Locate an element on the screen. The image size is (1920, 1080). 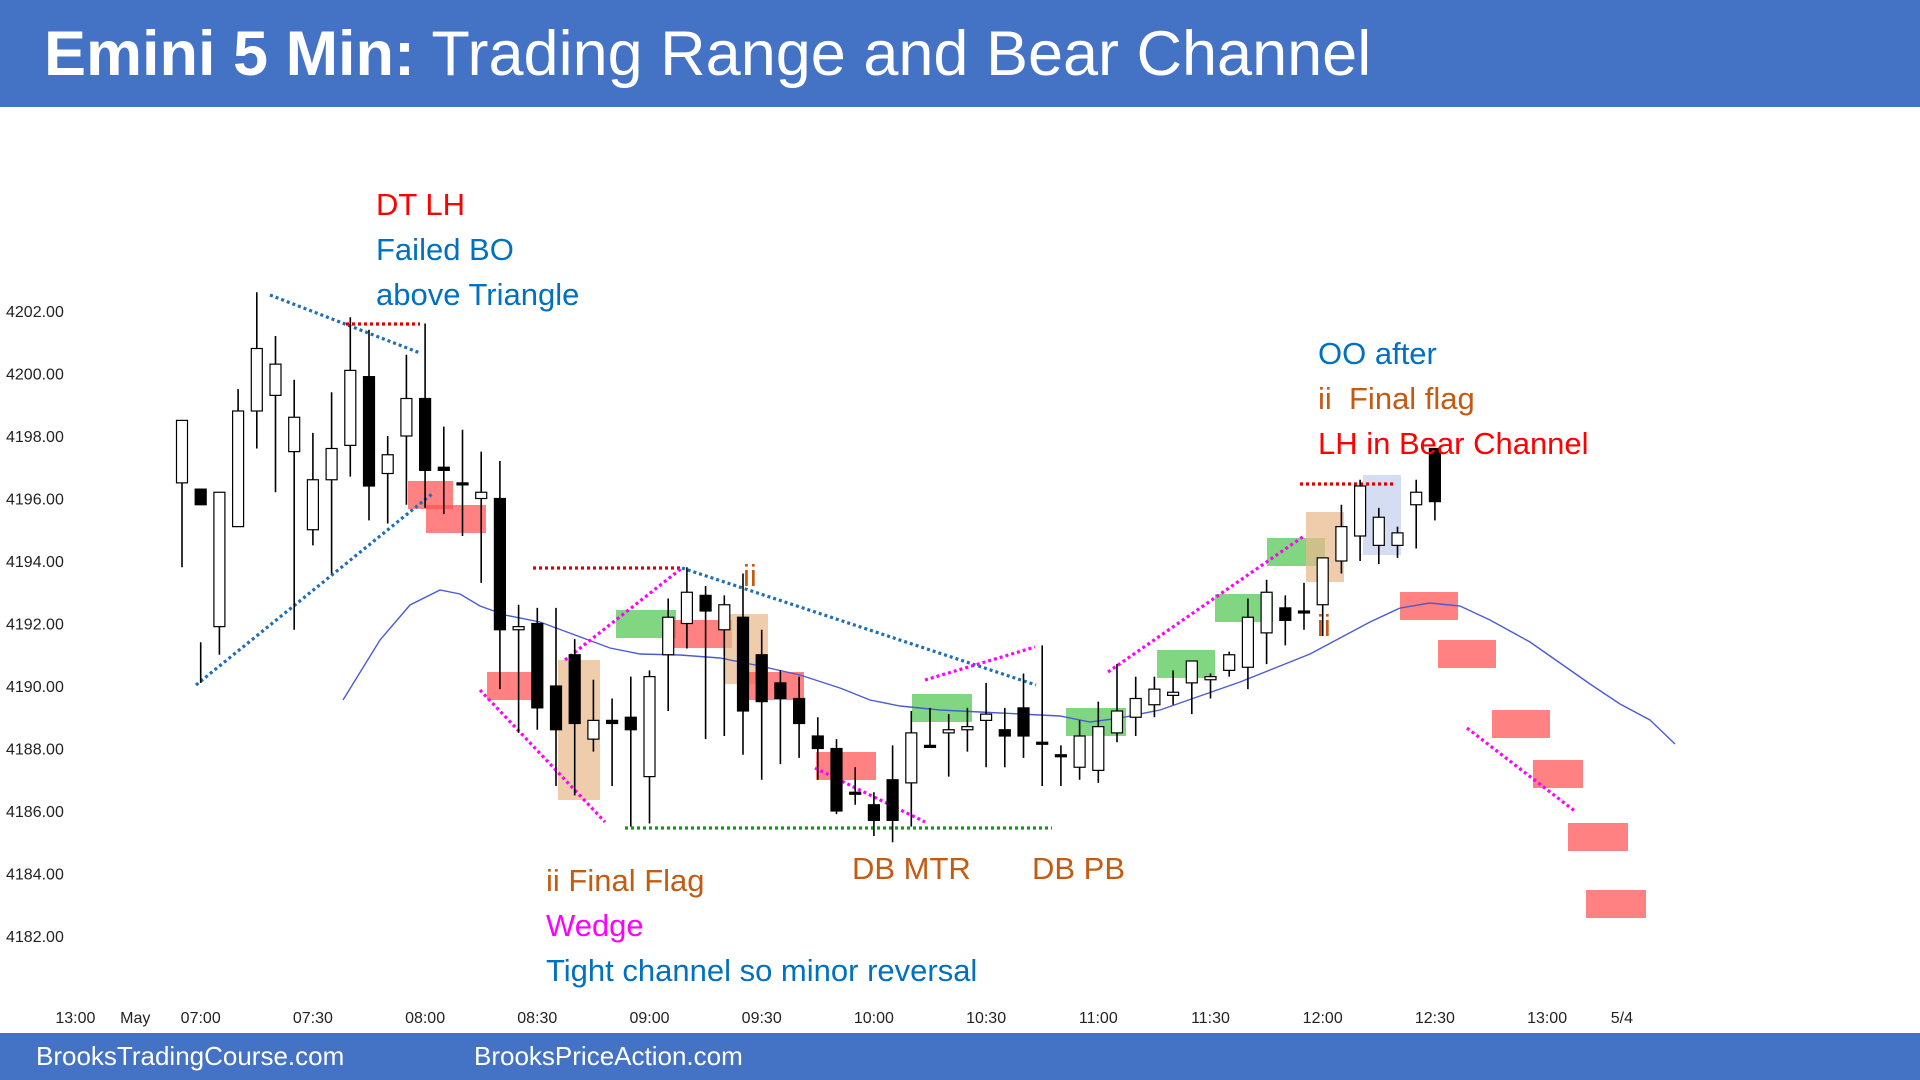
x-tick-label: 09:30 is located at coordinates (762, 1018).